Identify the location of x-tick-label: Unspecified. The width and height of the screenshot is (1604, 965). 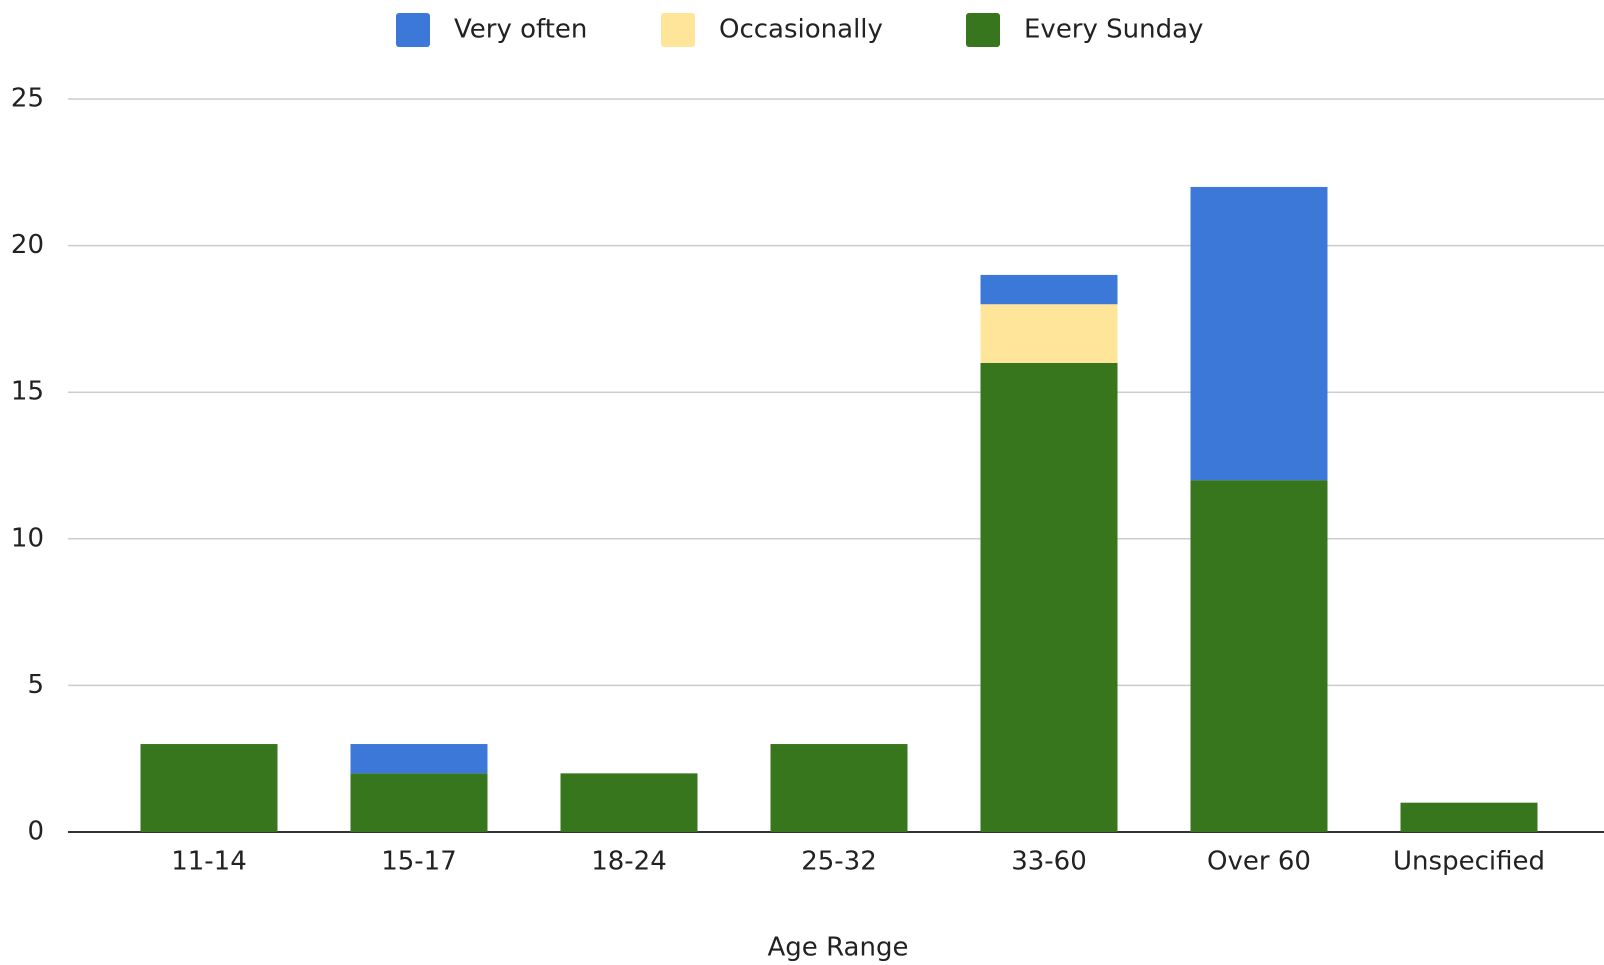
(1469, 862).